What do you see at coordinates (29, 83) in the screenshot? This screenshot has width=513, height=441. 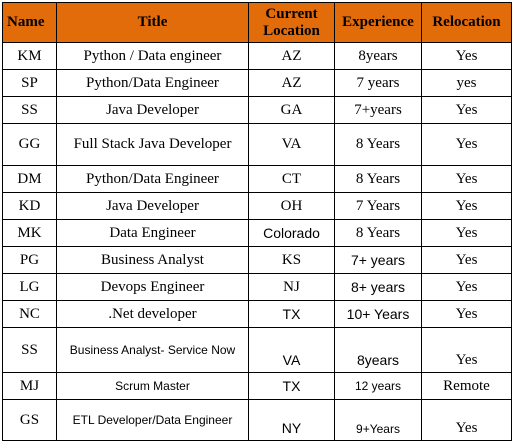 I see `cell-name: SP` at bounding box center [29, 83].